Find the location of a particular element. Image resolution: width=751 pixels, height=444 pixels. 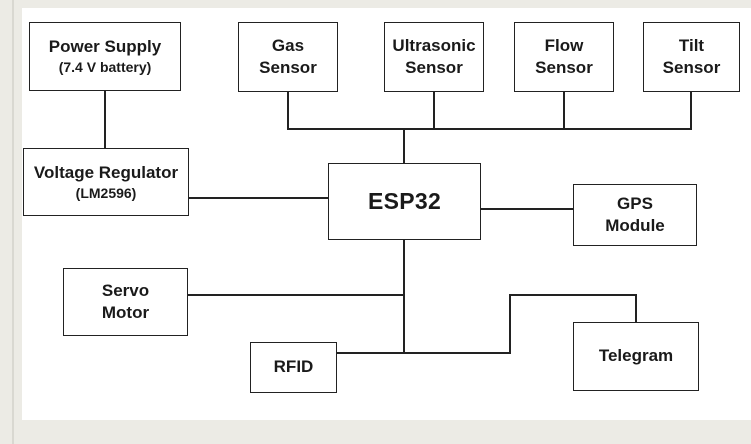

telegram-label: Telegram is located at coordinates (636, 356).